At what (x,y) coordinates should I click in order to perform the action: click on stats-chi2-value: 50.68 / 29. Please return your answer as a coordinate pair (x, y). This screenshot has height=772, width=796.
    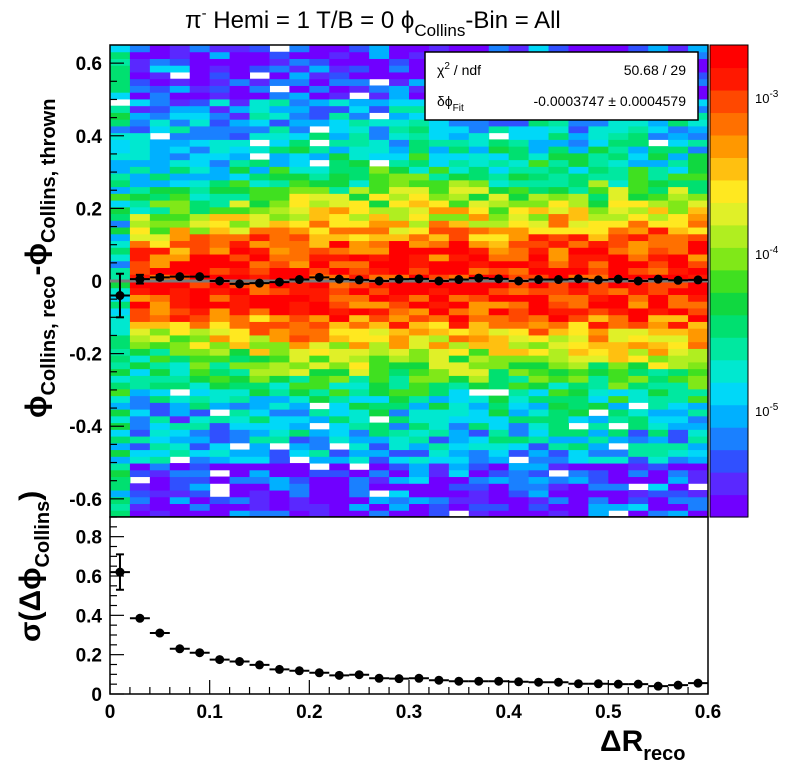
    Looking at the image, I should click on (655, 70).